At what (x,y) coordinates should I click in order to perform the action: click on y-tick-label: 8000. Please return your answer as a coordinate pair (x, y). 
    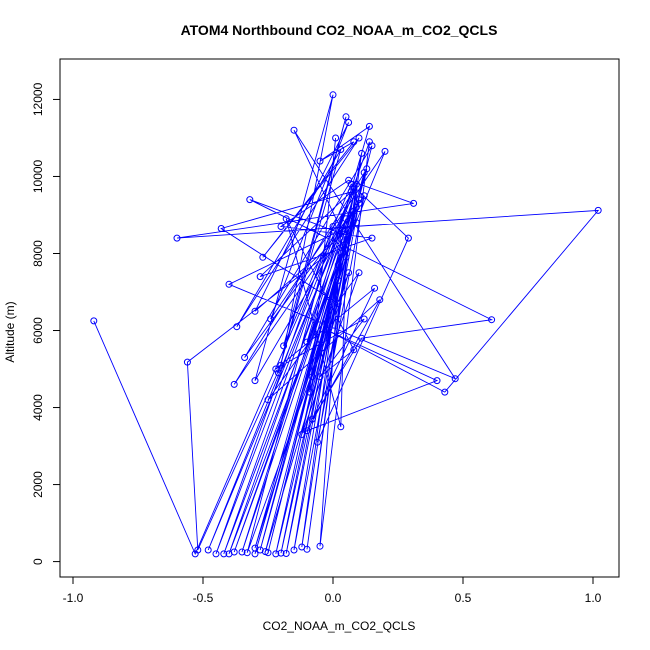
    Looking at the image, I should click on (38, 253).